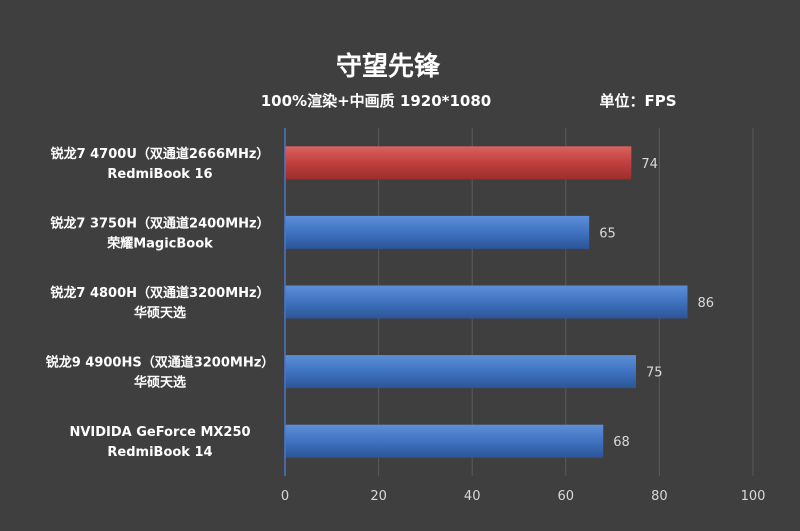 This screenshot has width=800, height=531. Describe the element at coordinates (159, 223) in the screenshot. I see `category-label: 锐龙7 3750H（双通道2400MHz）` at that location.